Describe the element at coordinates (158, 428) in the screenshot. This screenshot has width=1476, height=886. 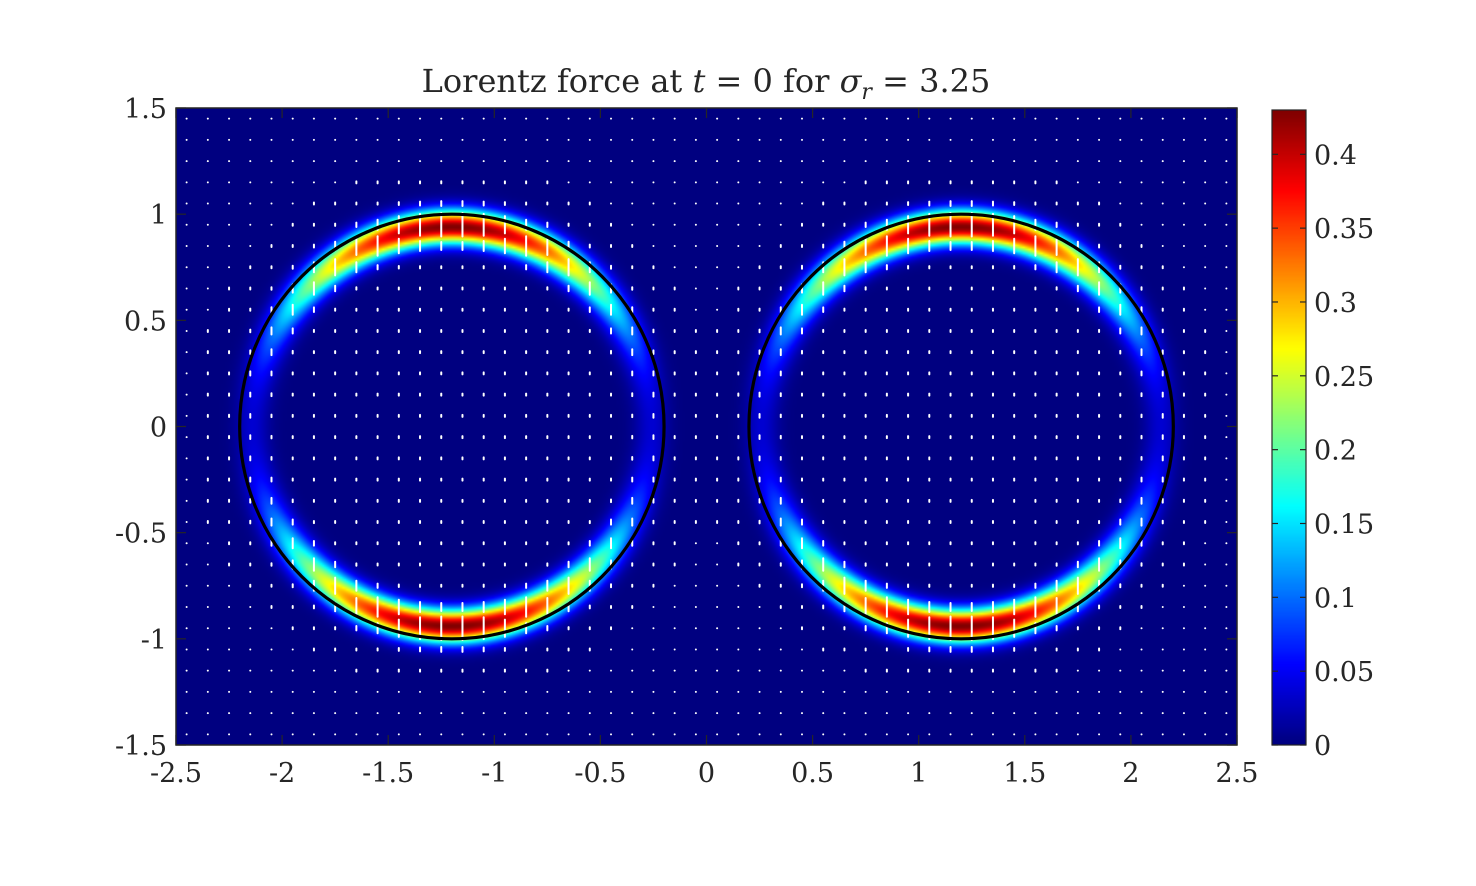
I see `y-tick-label: 0` at that location.